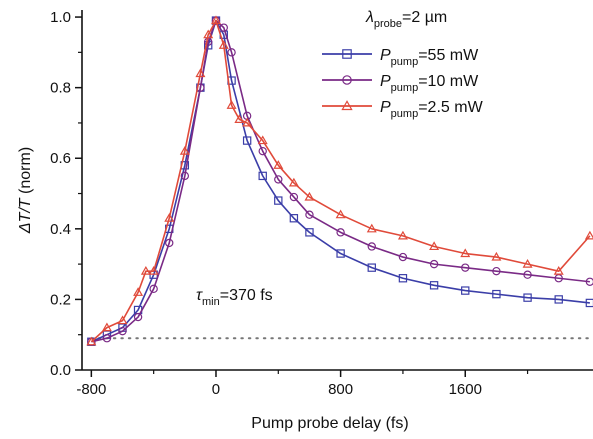 Image resolution: width=593 pixels, height=439 pixels. What do you see at coordinates (25, 173) in the screenshot?
I see `y-axis-title-suffix: (norm)` at bounding box center [25, 173].